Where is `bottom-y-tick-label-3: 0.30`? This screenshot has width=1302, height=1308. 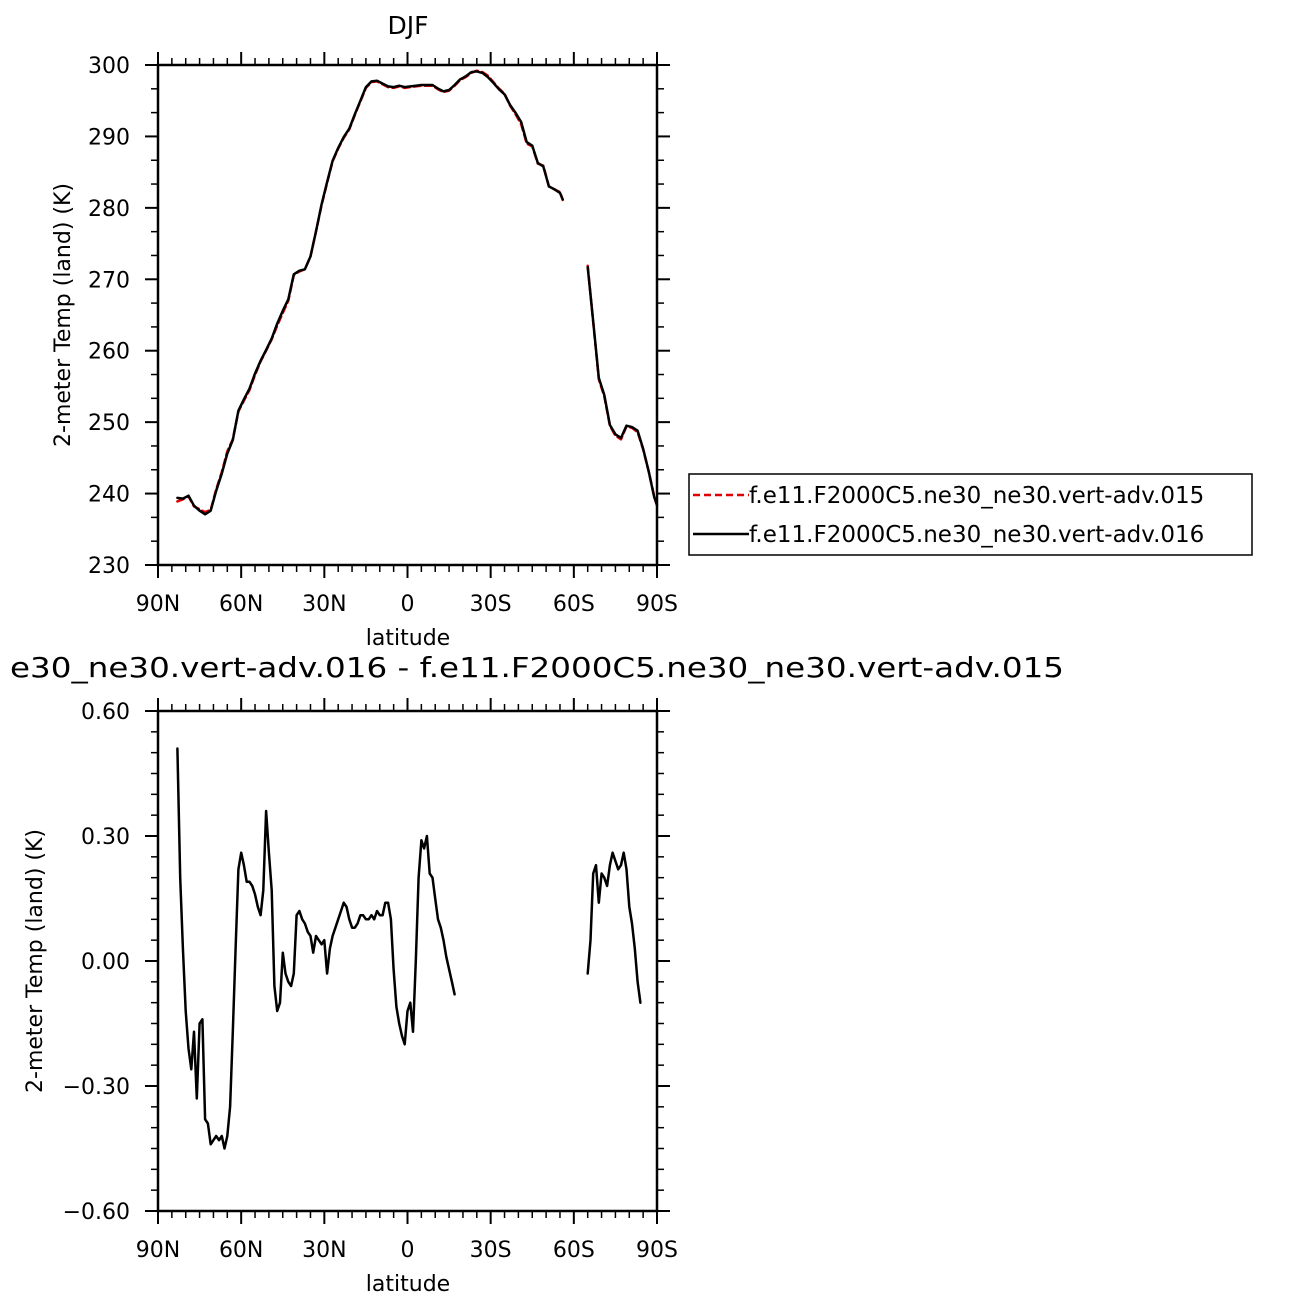 bottom-y-tick-label-3: 0.30 is located at coordinates (105, 837).